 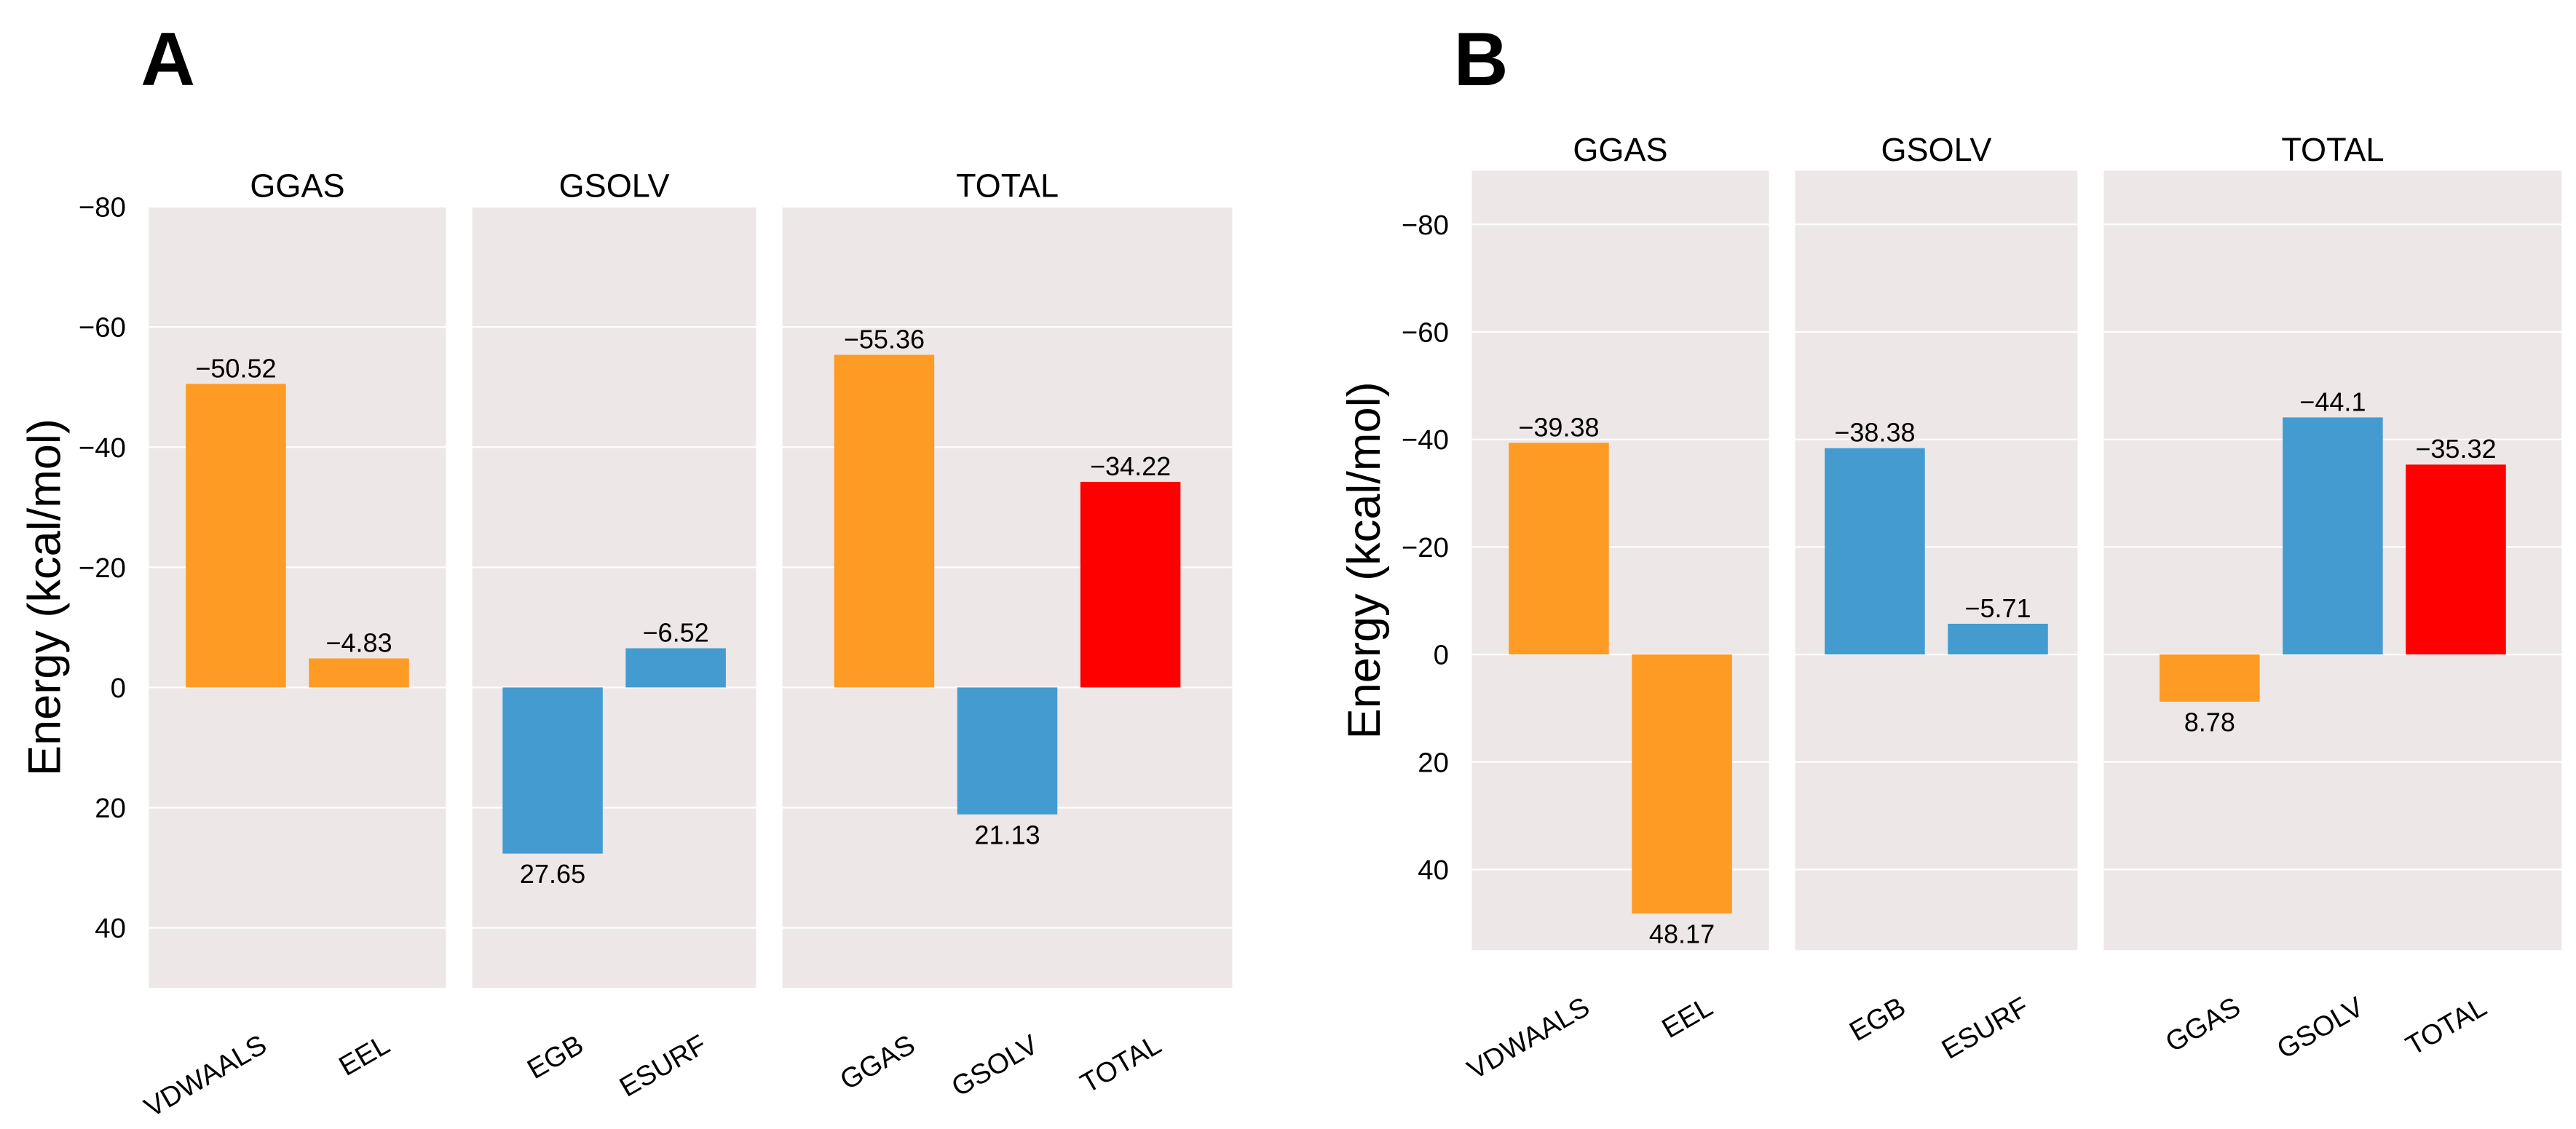 I want to click on value-label: −4.83, so click(x=358, y=643).